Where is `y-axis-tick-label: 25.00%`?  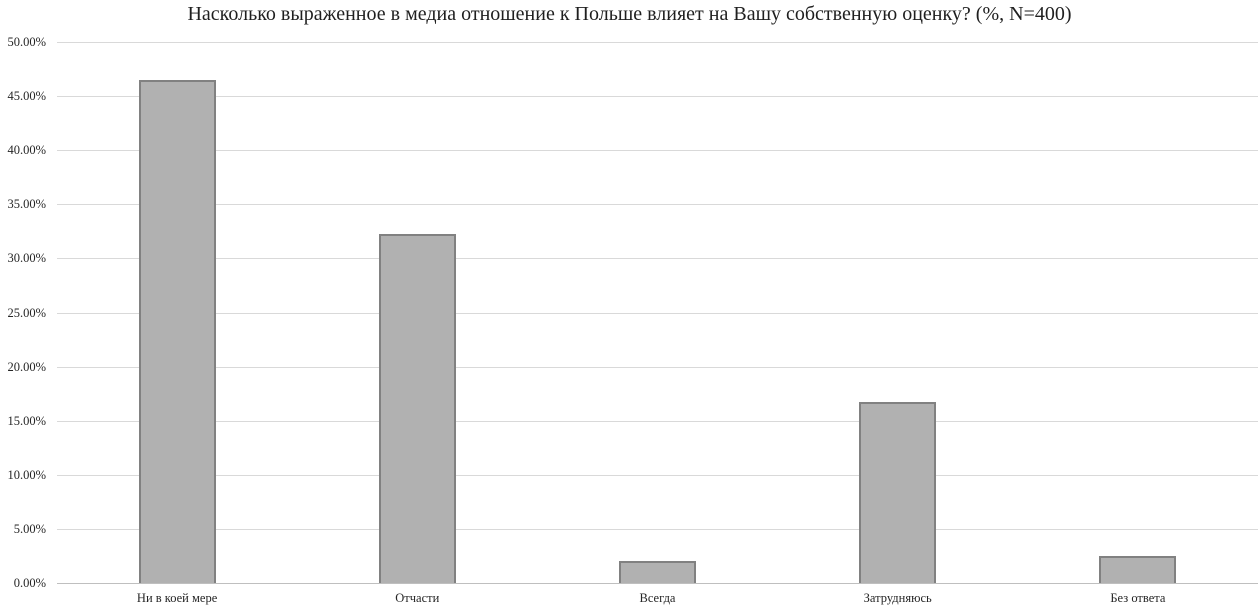
y-axis-tick-label: 25.00% is located at coordinates (26, 312).